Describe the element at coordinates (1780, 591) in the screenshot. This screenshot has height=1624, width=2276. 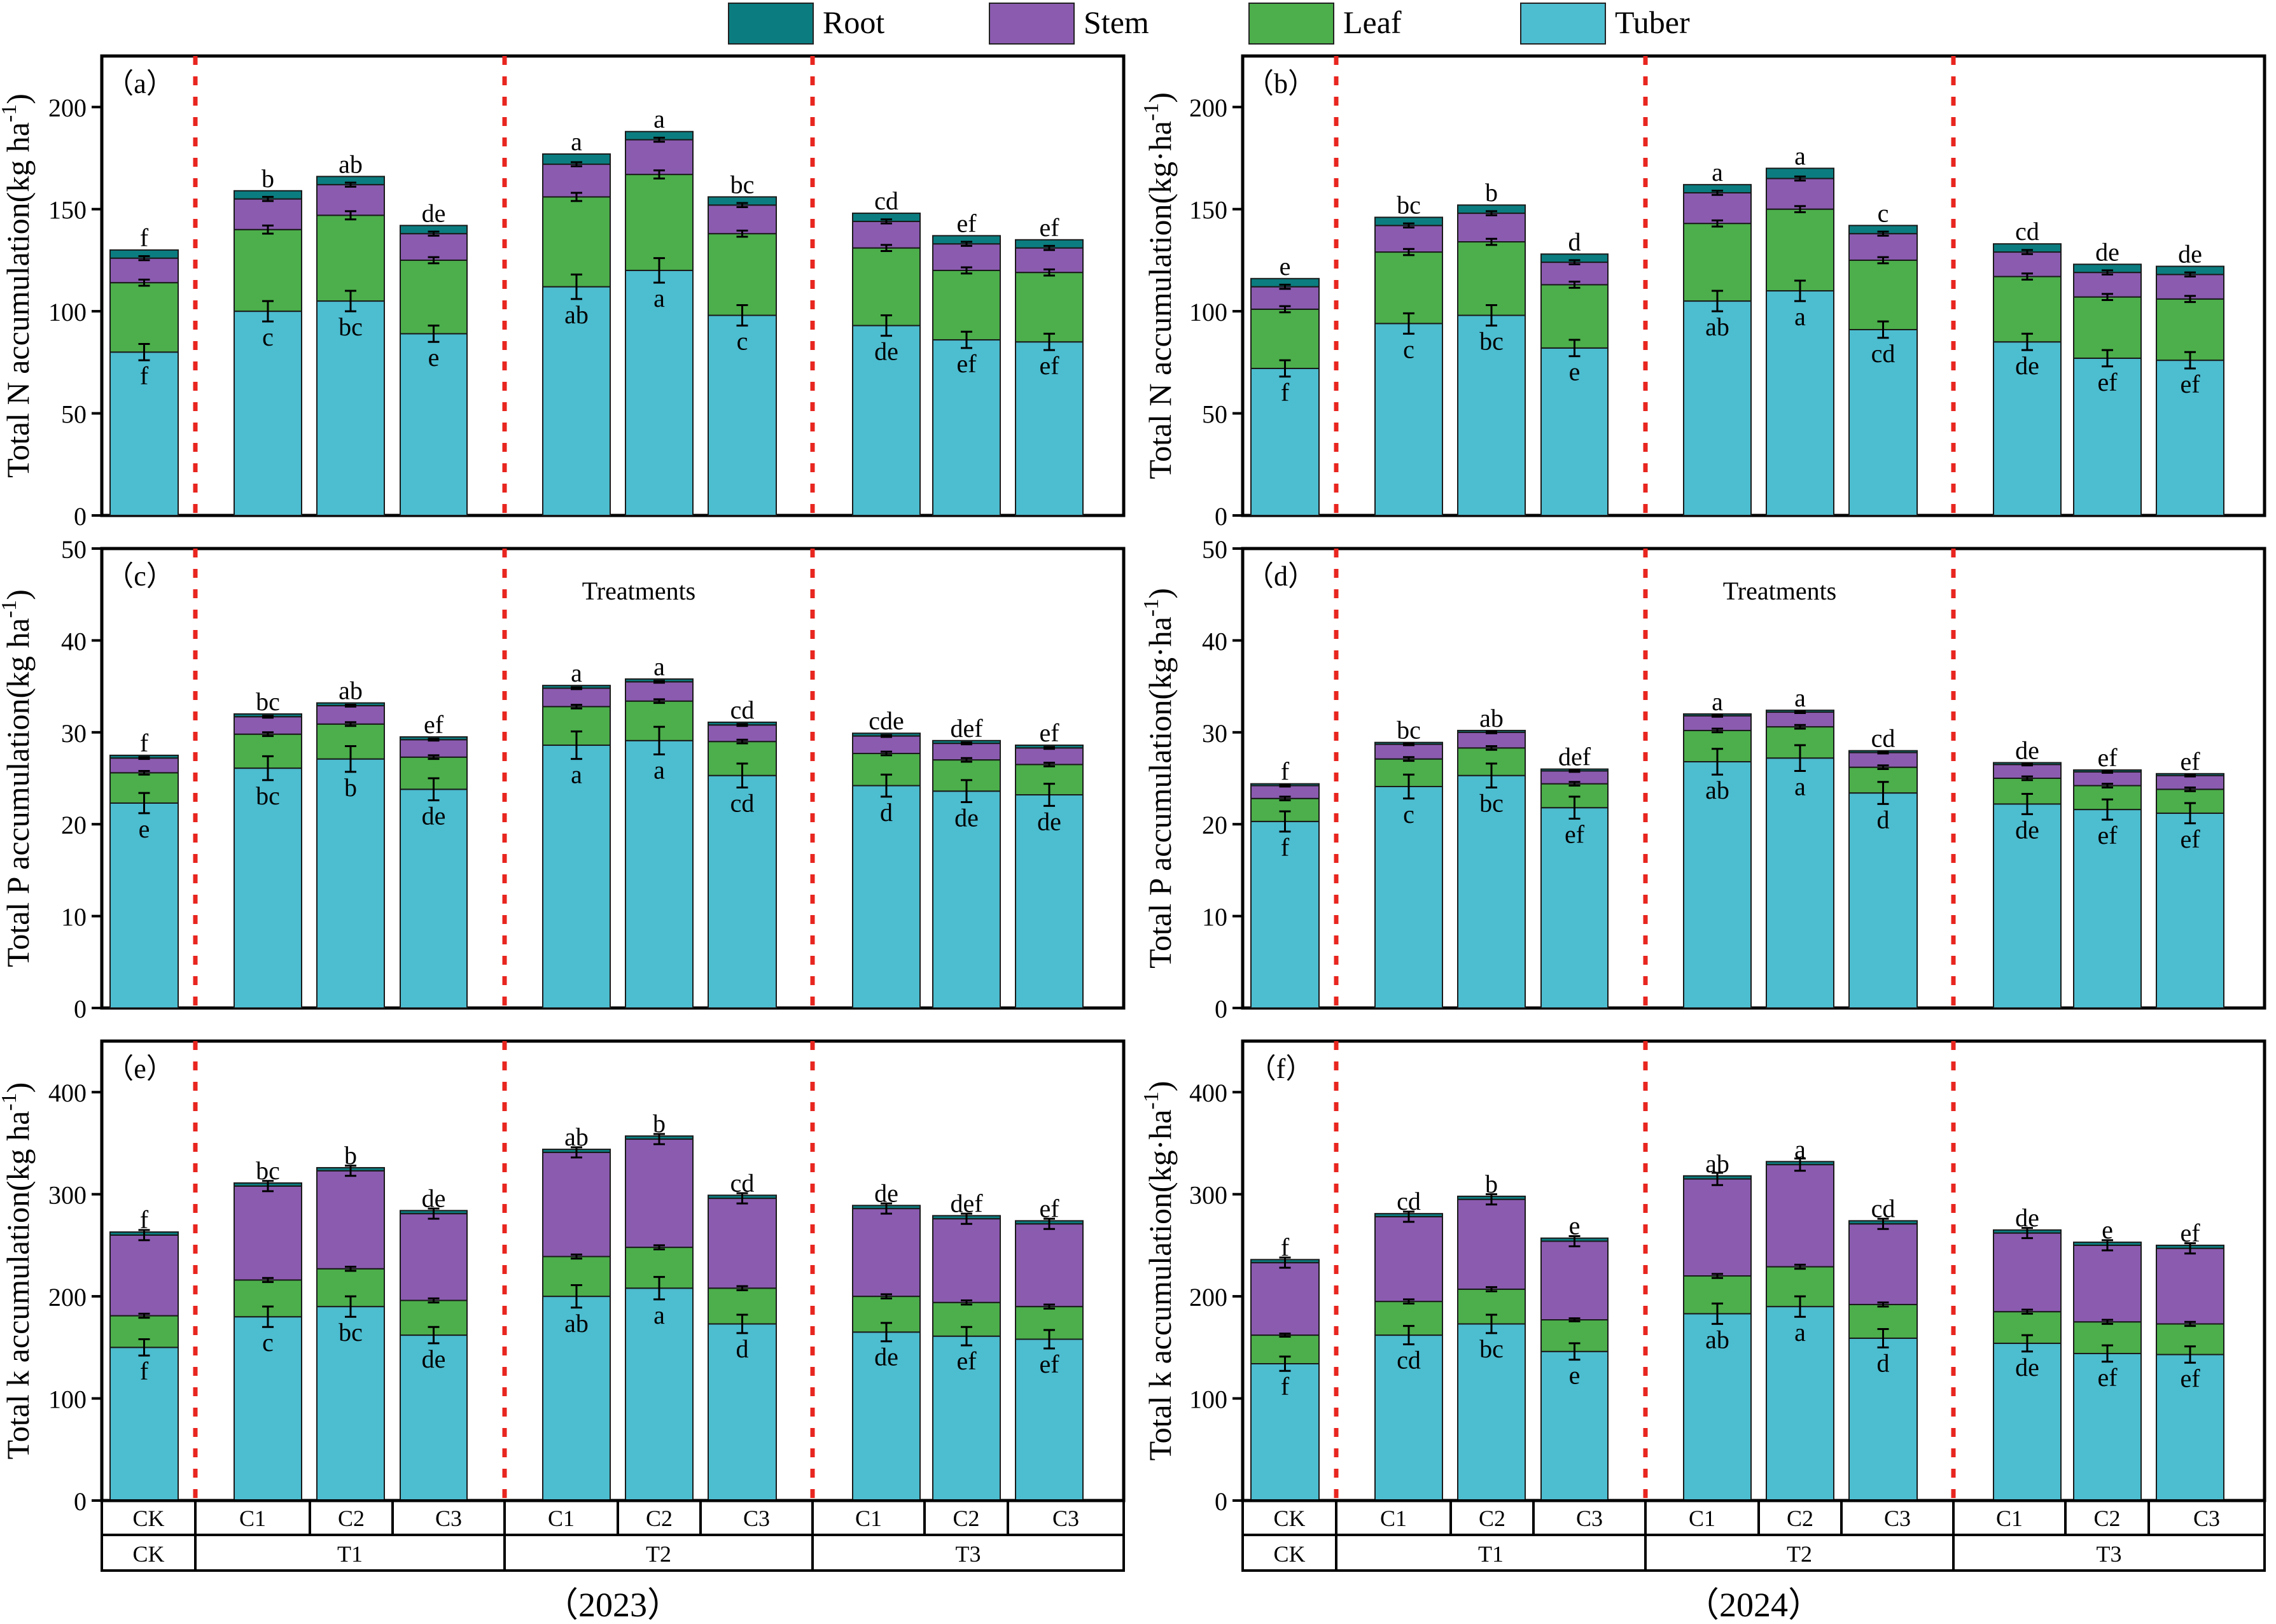
I see `treatments-label: Treatments` at that location.